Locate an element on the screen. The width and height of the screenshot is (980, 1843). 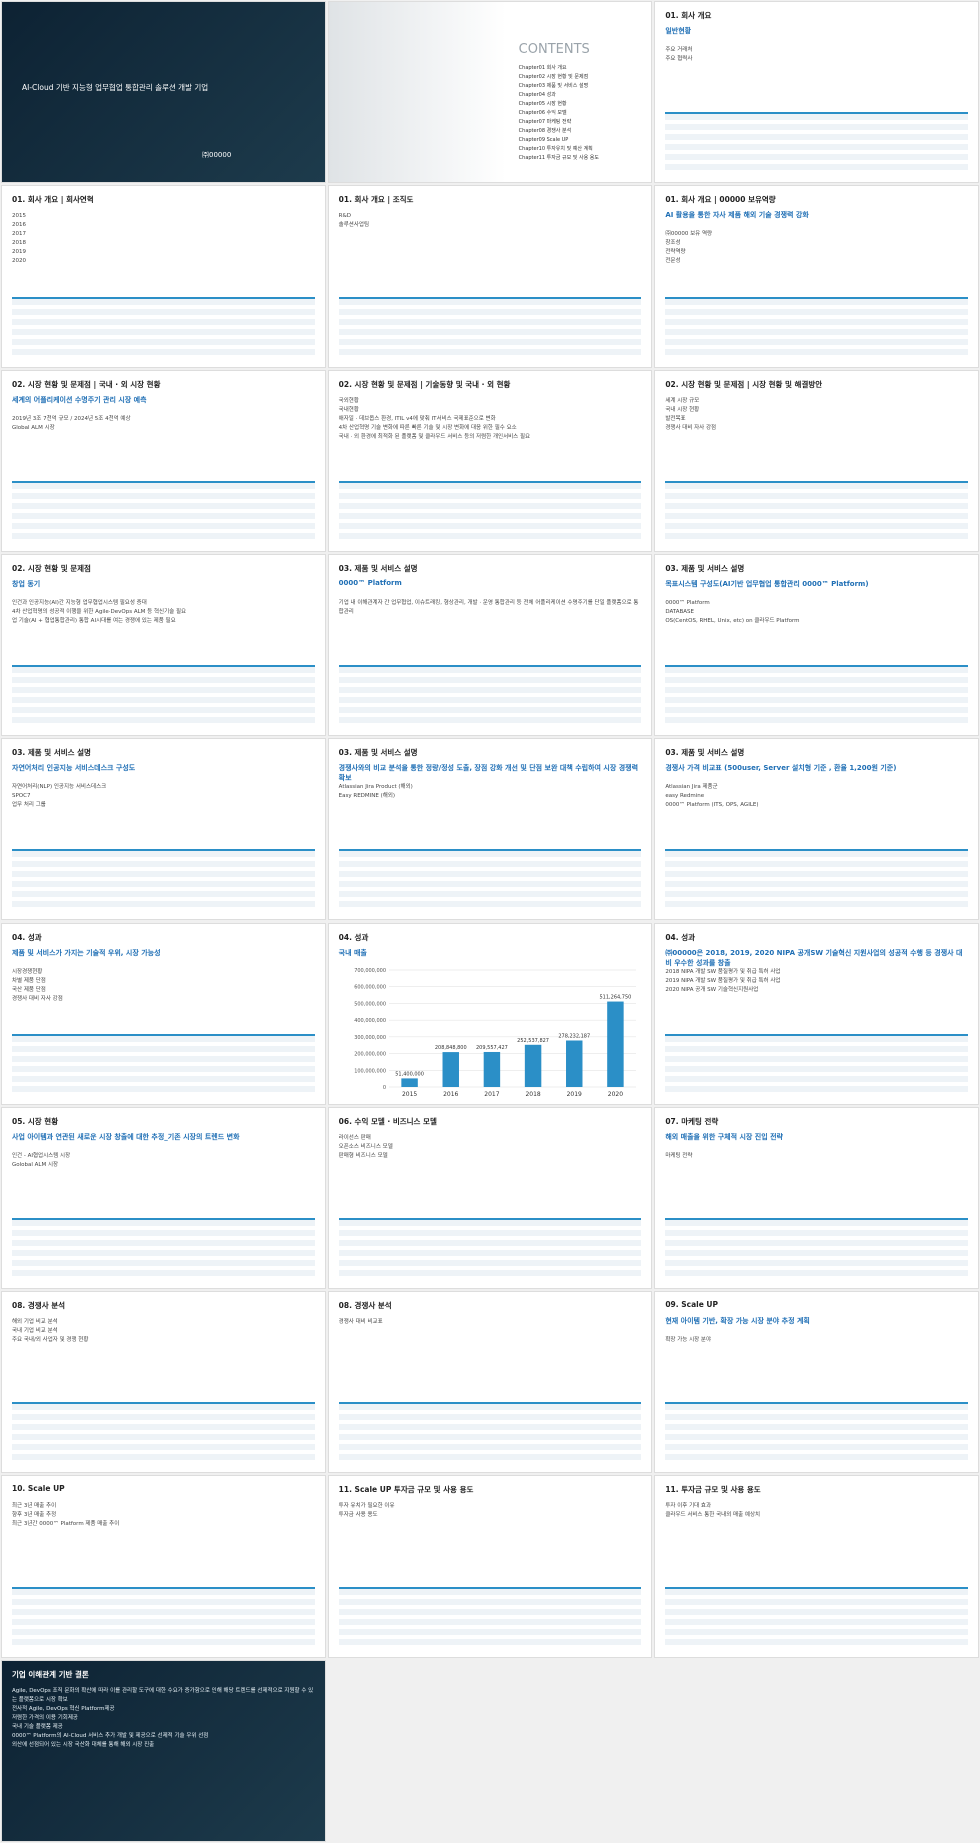
slide-lines: 투자 유치가 필요한 이유 투자금 사용 용도 is located at coordinates (490, 1511).